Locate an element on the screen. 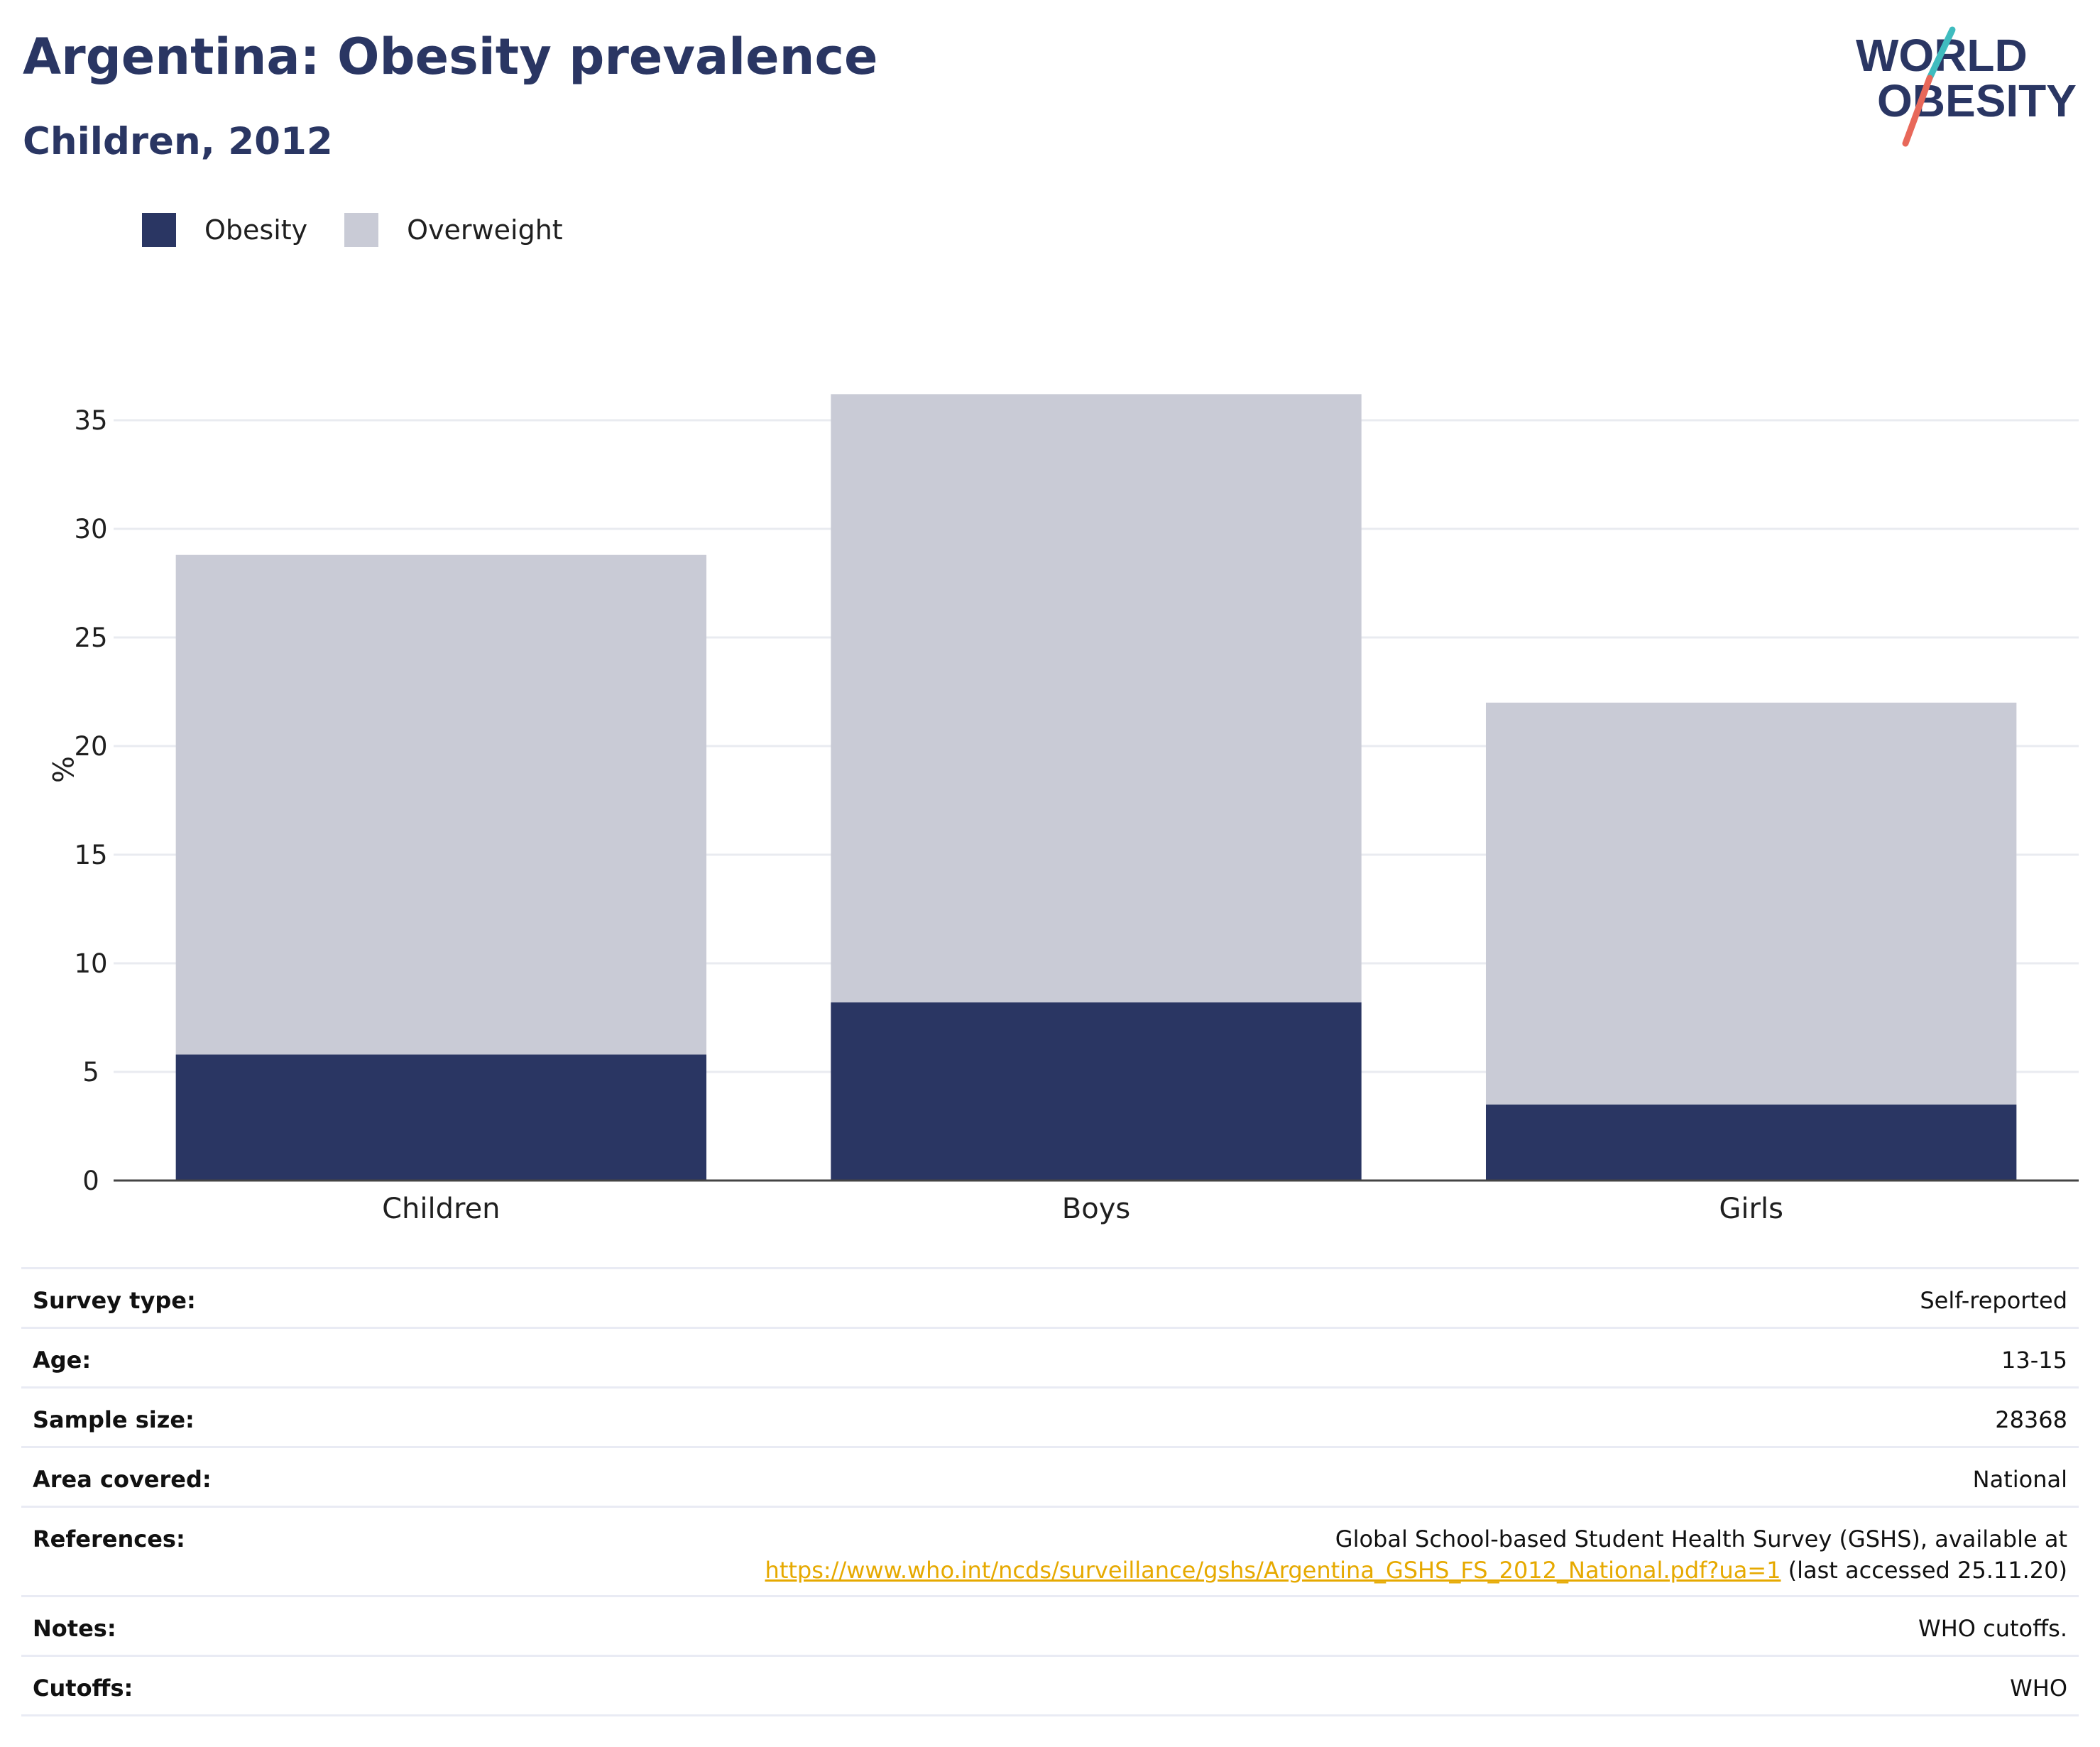 Image resolution: width=2100 pixels, height=1747 pixels. info-row-survey-type: Survey type: Self-reported is located at coordinates (1050, 1298).